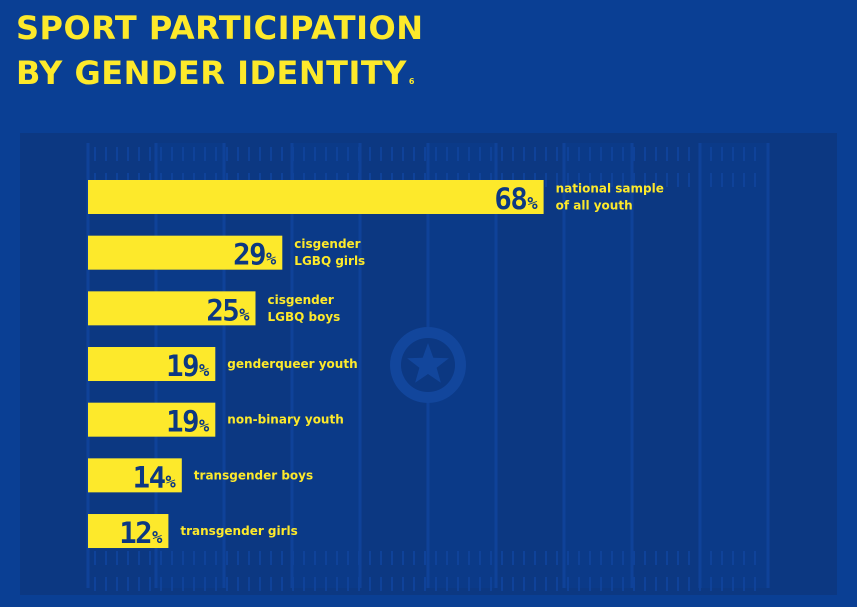 This screenshot has height=607, width=857. Describe the element at coordinates (516, 199) in the screenshot. I see `bar-value-label: 68%` at that location.